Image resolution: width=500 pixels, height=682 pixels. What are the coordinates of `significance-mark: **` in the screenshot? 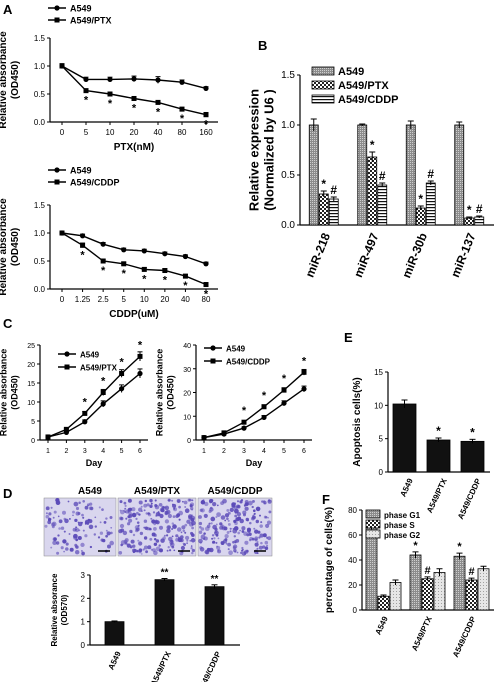 It's located at (215, 579).